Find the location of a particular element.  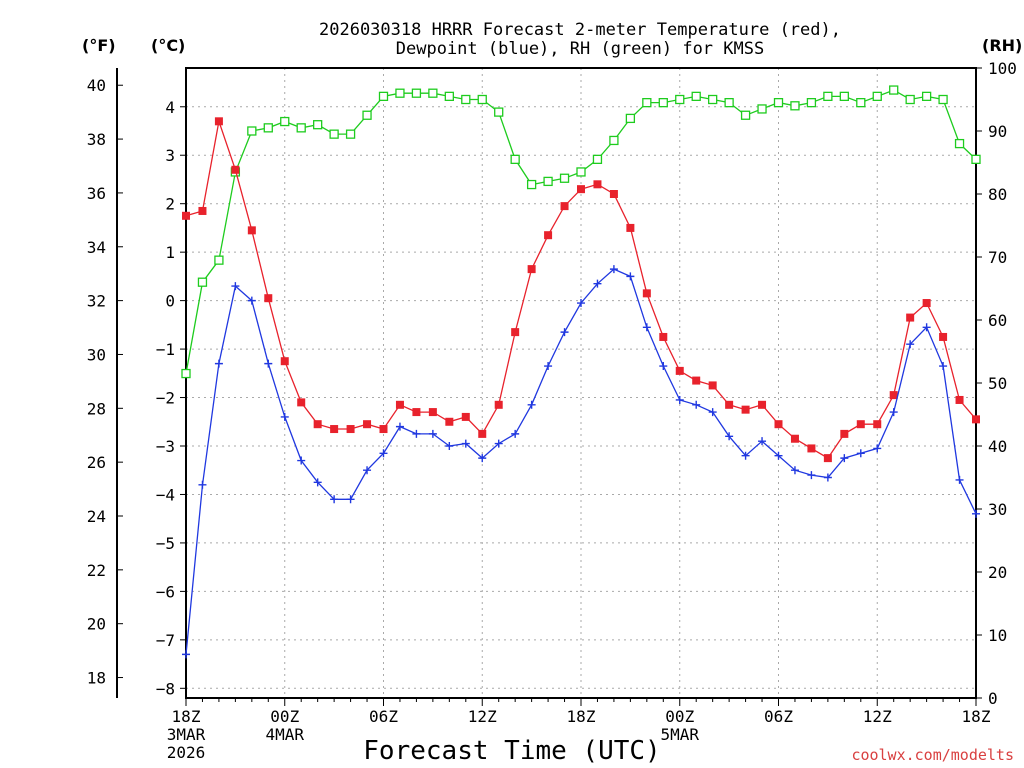

rh-tick-label: 20 is located at coordinates (997, 572).